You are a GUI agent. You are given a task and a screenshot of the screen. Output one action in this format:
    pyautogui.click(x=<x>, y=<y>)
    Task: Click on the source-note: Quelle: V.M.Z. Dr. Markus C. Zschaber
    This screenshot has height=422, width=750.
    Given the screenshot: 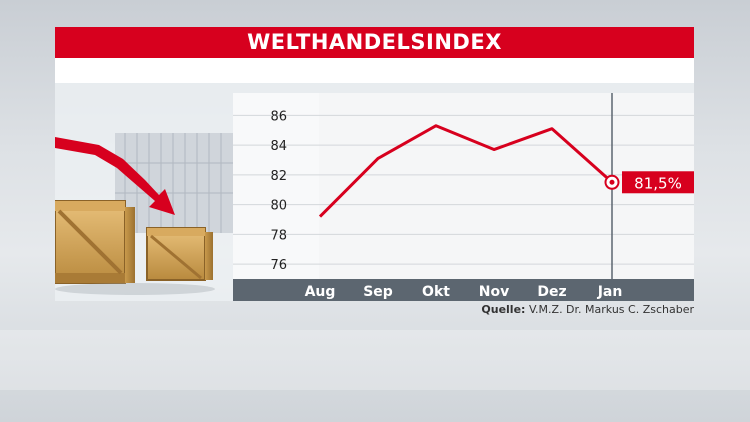 What is the action you would take?
    pyautogui.click(x=537, y=309)
    